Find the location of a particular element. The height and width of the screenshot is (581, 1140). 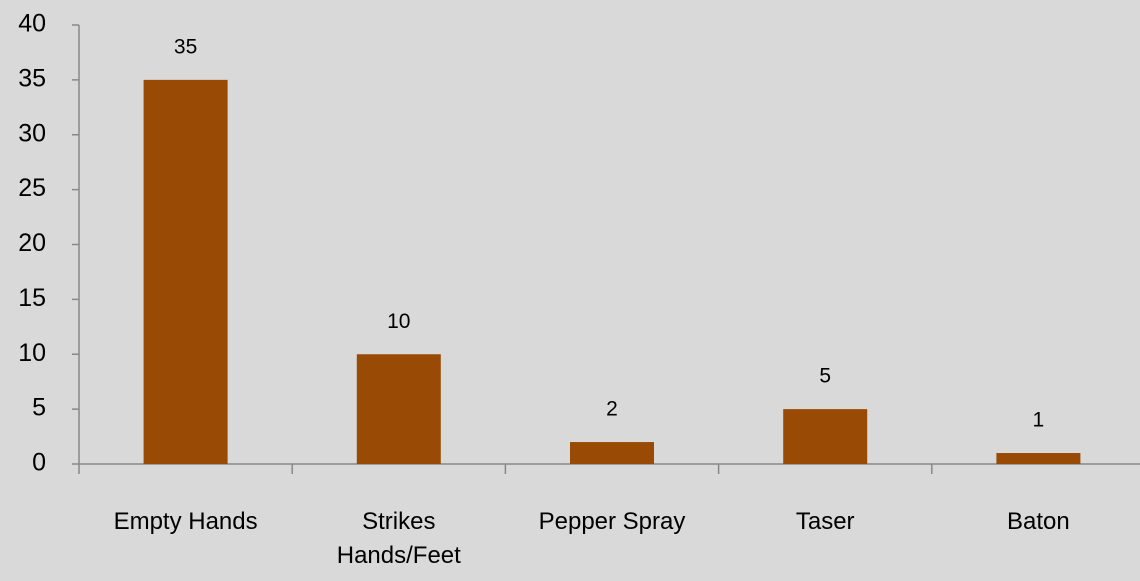

y-tick-label: 10 is located at coordinates (32, 353).